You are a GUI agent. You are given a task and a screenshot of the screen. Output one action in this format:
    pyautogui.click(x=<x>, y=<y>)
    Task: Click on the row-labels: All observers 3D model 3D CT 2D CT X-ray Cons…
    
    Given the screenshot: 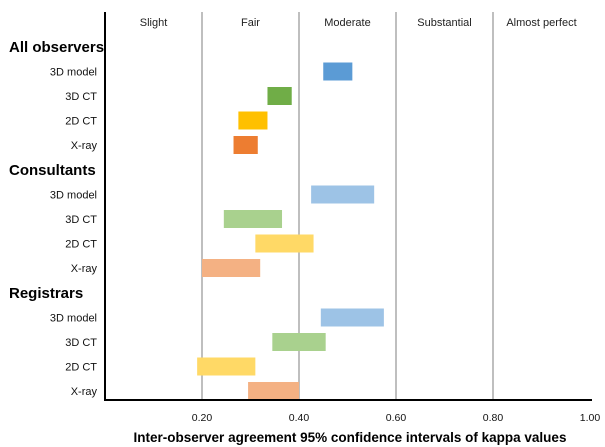 What is the action you would take?
    pyautogui.click(x=56, y=218)
    